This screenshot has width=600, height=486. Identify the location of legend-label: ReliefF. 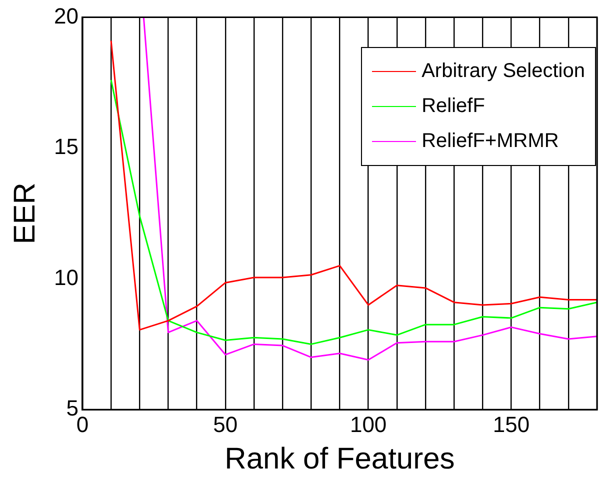
(453, 107).